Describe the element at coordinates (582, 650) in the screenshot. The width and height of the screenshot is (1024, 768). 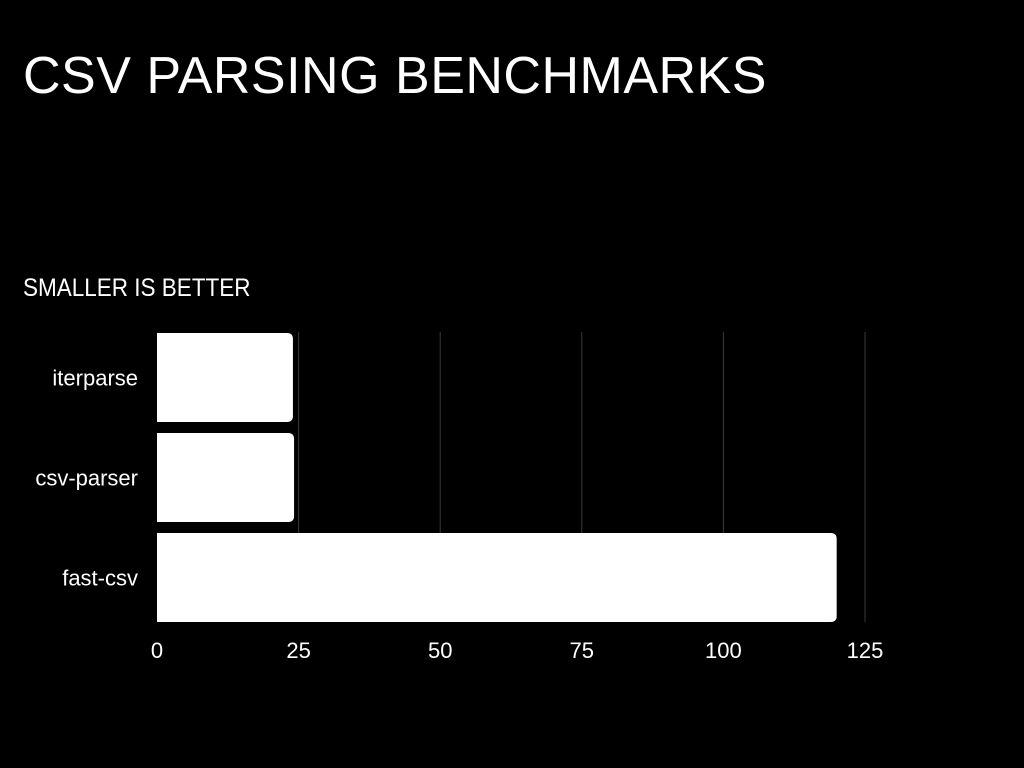
I see `x-tick-label: 75` at that location.